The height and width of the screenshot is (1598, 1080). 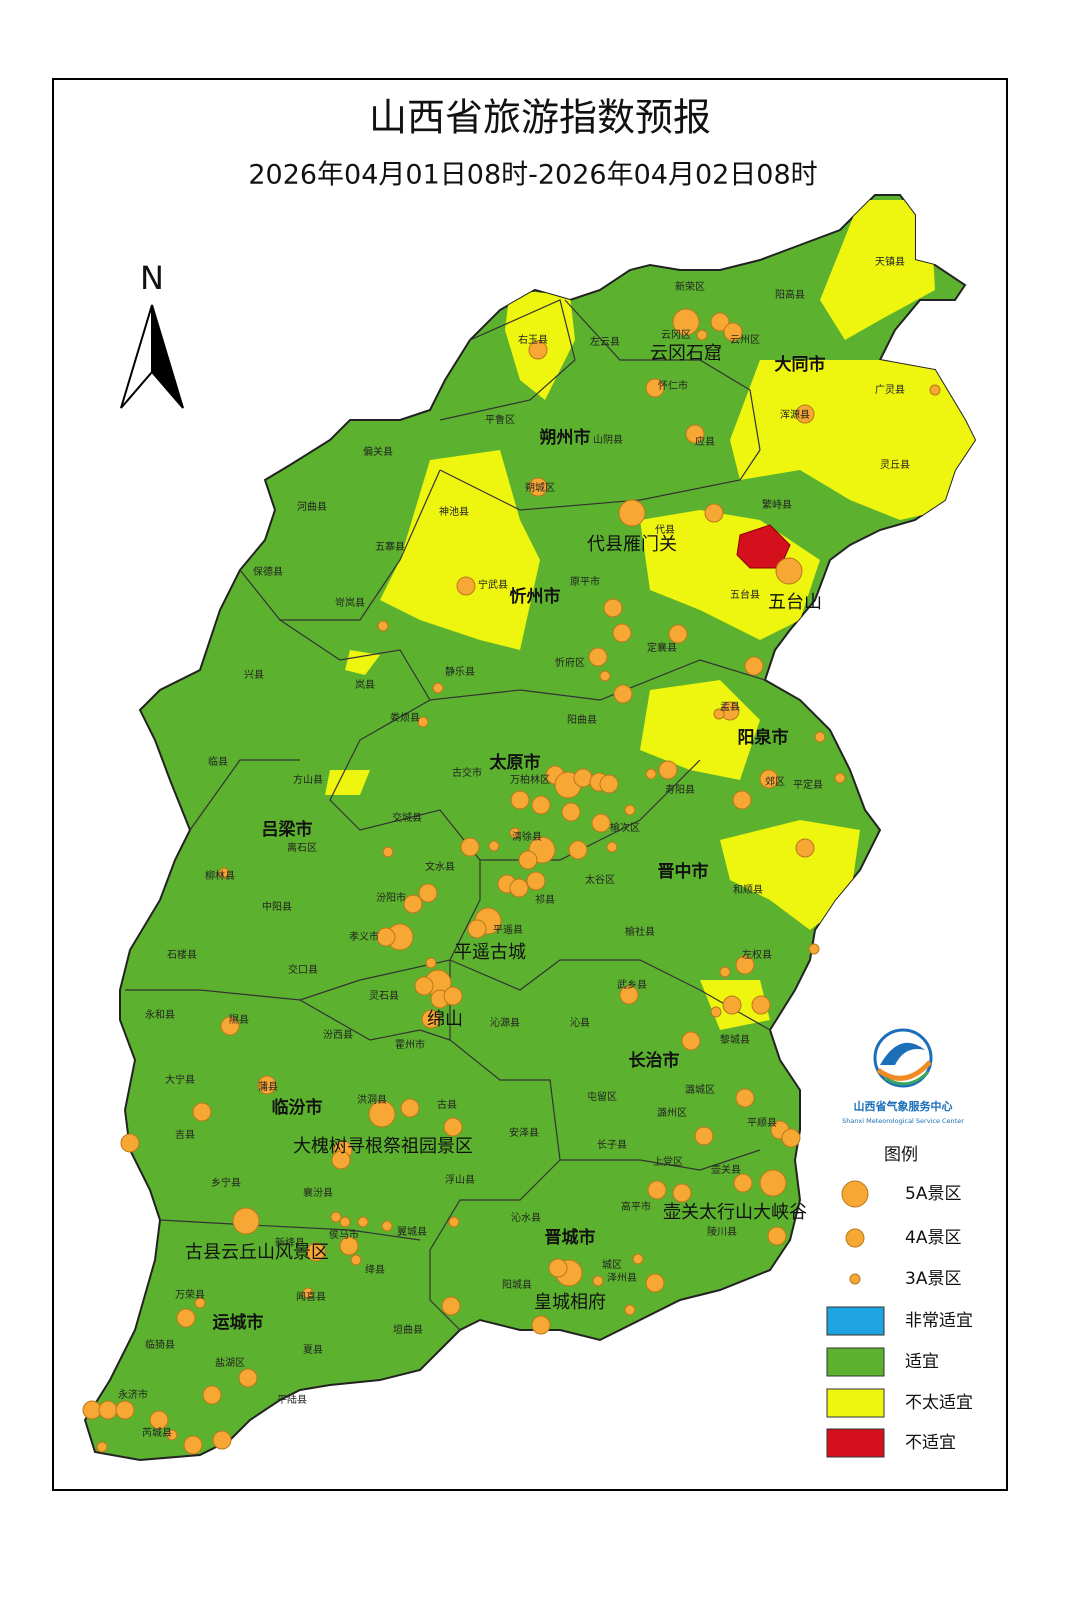 I want to click on zone-less-suitable, so click(x=790, y=875).